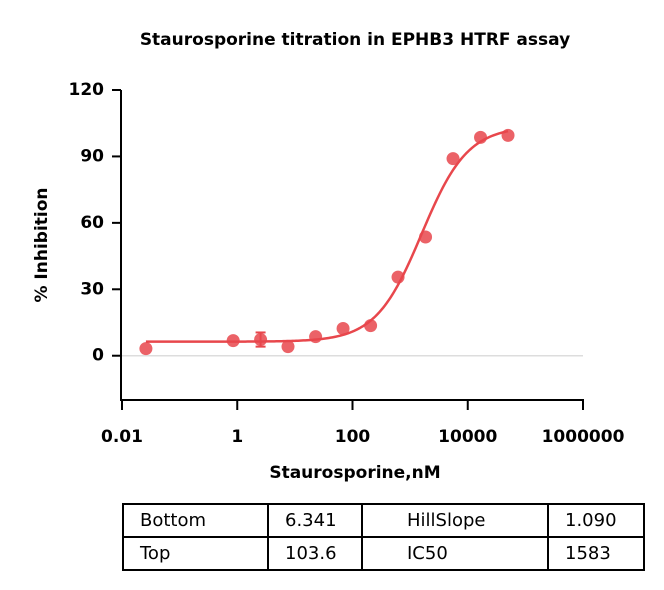 Image resolution: width=664 pixels, height=590 pixels. What do you see at coordinates (87, 90) in the screenshot?
I see `y-tick-label: 120` at bounding box center [87, 90].